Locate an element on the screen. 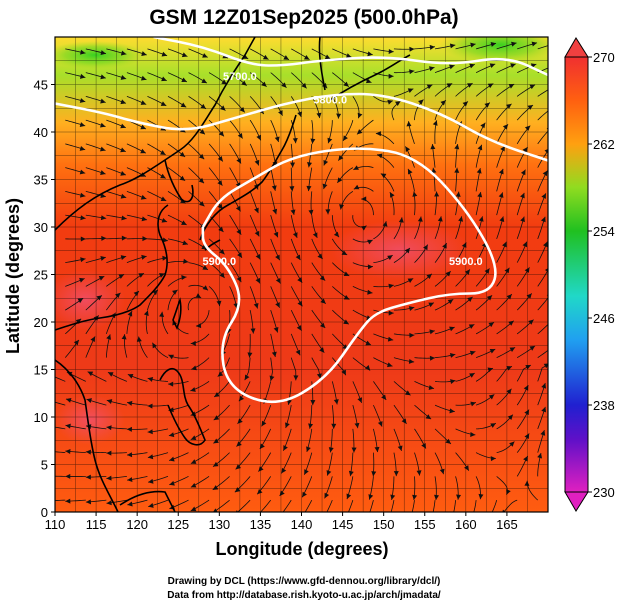 Image resolution: width=619 pixels, height=605 pixels. colorbar-top-arrow is located at coordinates (576, 47).